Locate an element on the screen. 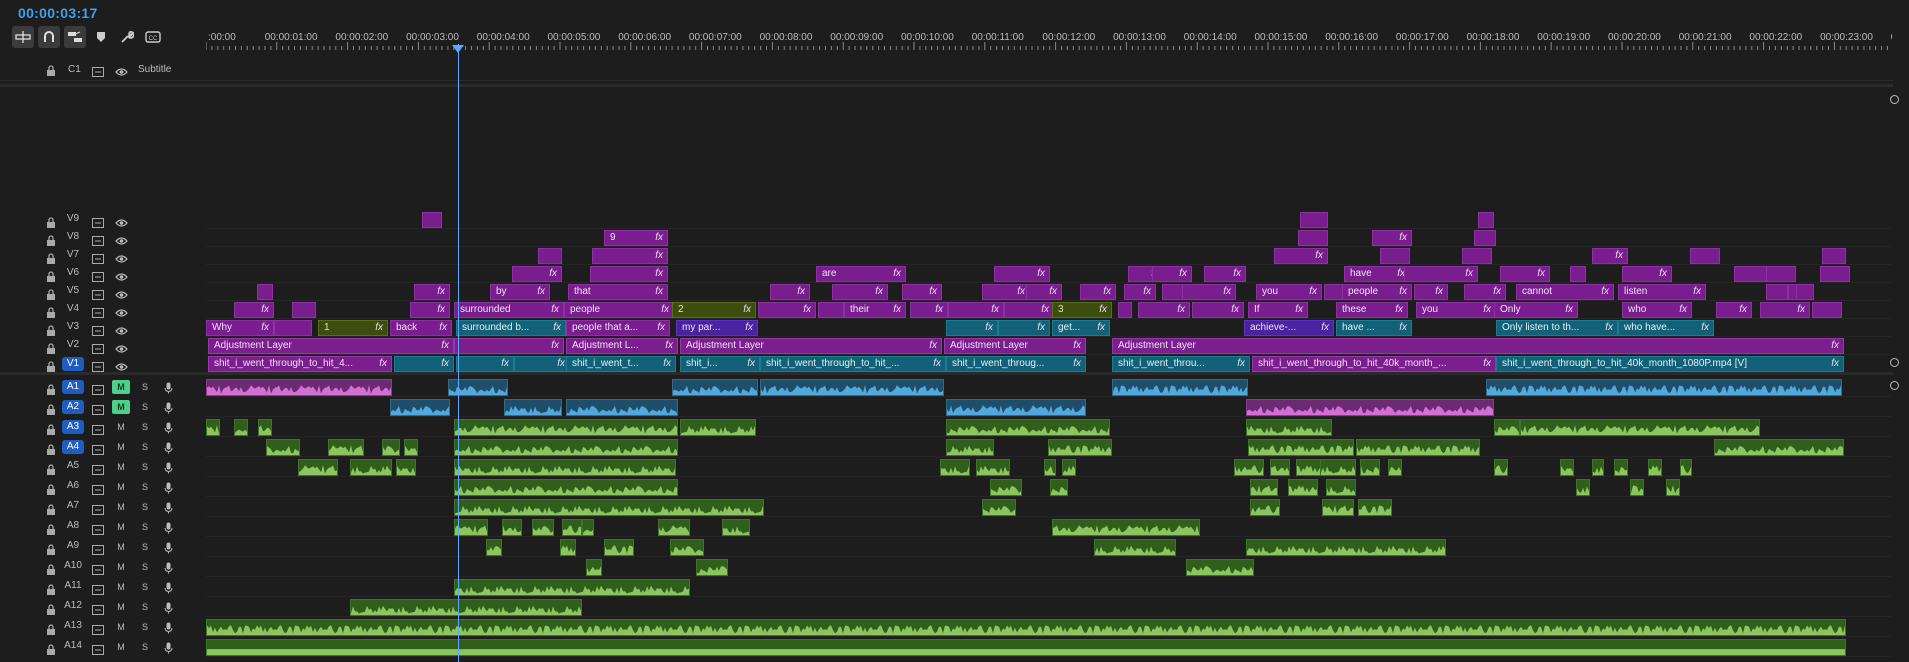 The image size is (1909, 662). caption-clip: who have... fx is located at coordinates (1666, 328).